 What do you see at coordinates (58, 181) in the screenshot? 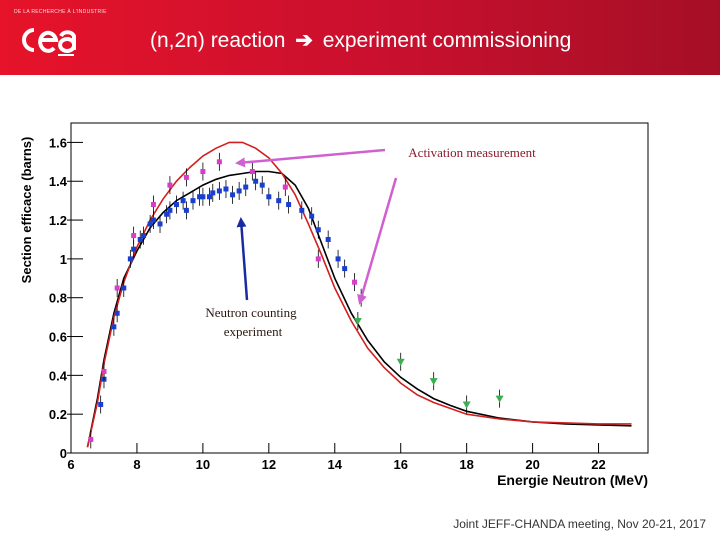
I see `y-tick-label: 1.4` at bounding box center [58, 181].